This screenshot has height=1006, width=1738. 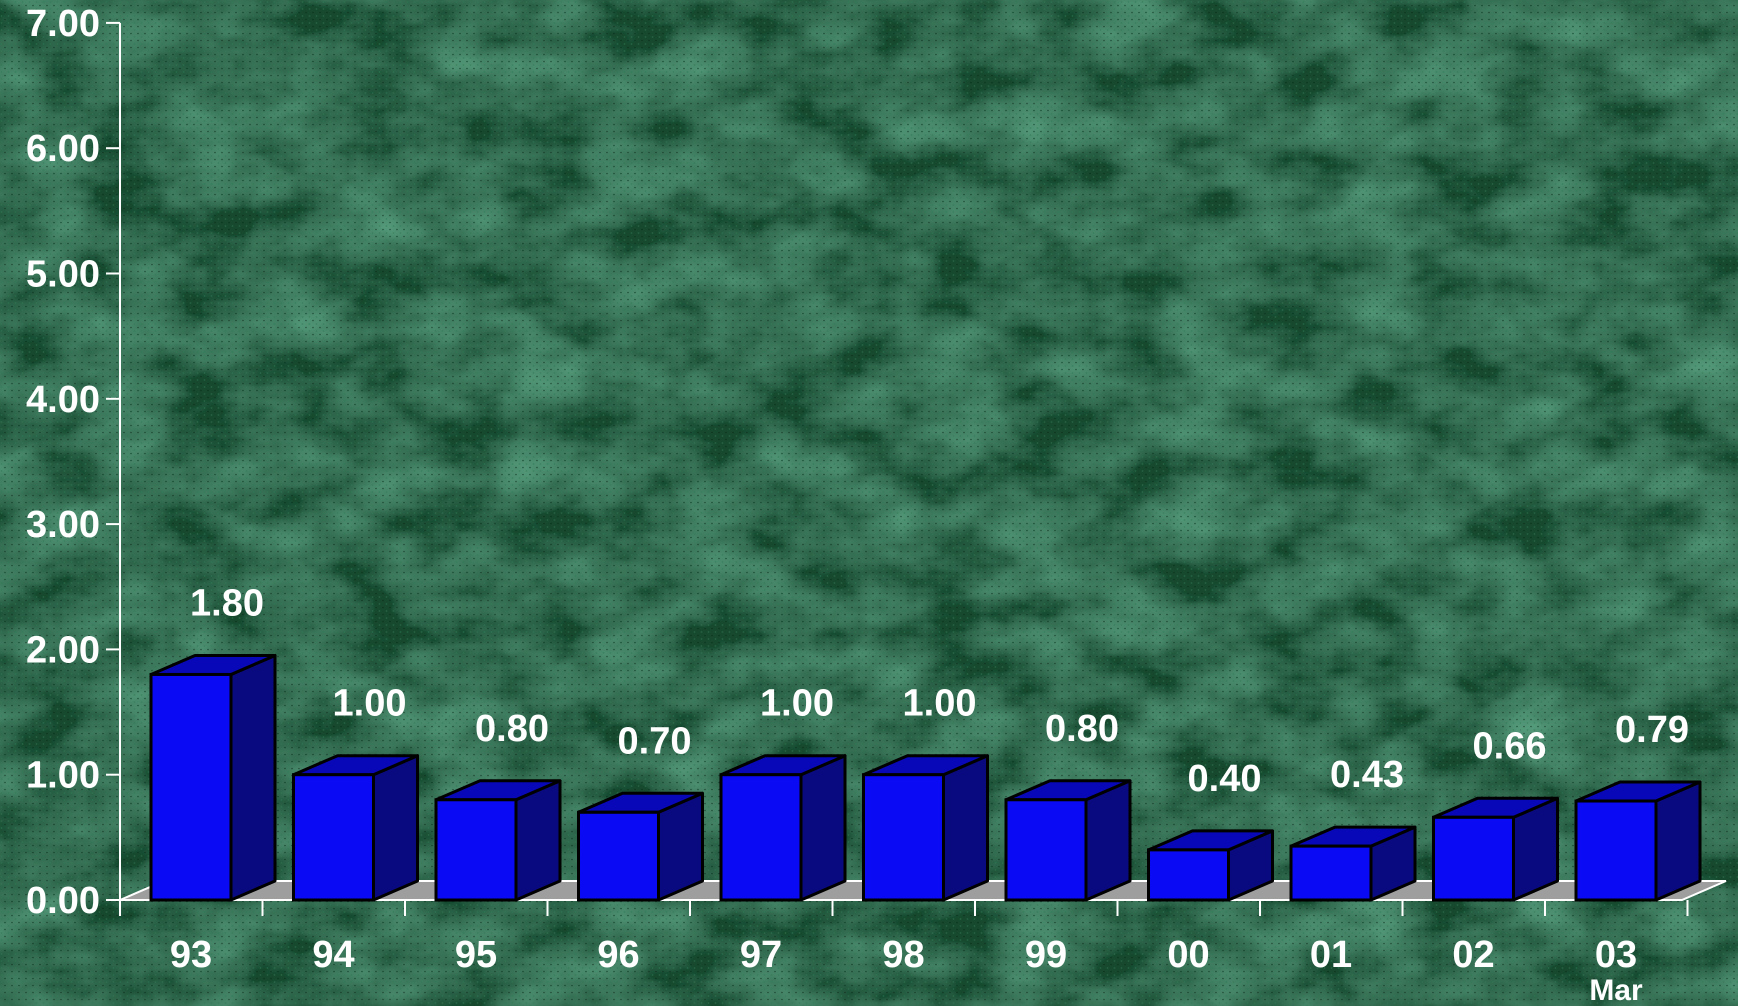 I want to click on y-tick-label: 0.00, so click(x=63, y=901).